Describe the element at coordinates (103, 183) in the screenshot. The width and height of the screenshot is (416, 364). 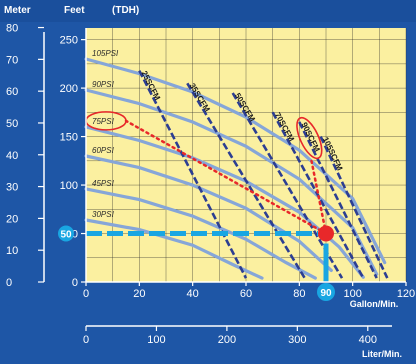
I see `pressure-label-45psi: 45PSI` at that location.